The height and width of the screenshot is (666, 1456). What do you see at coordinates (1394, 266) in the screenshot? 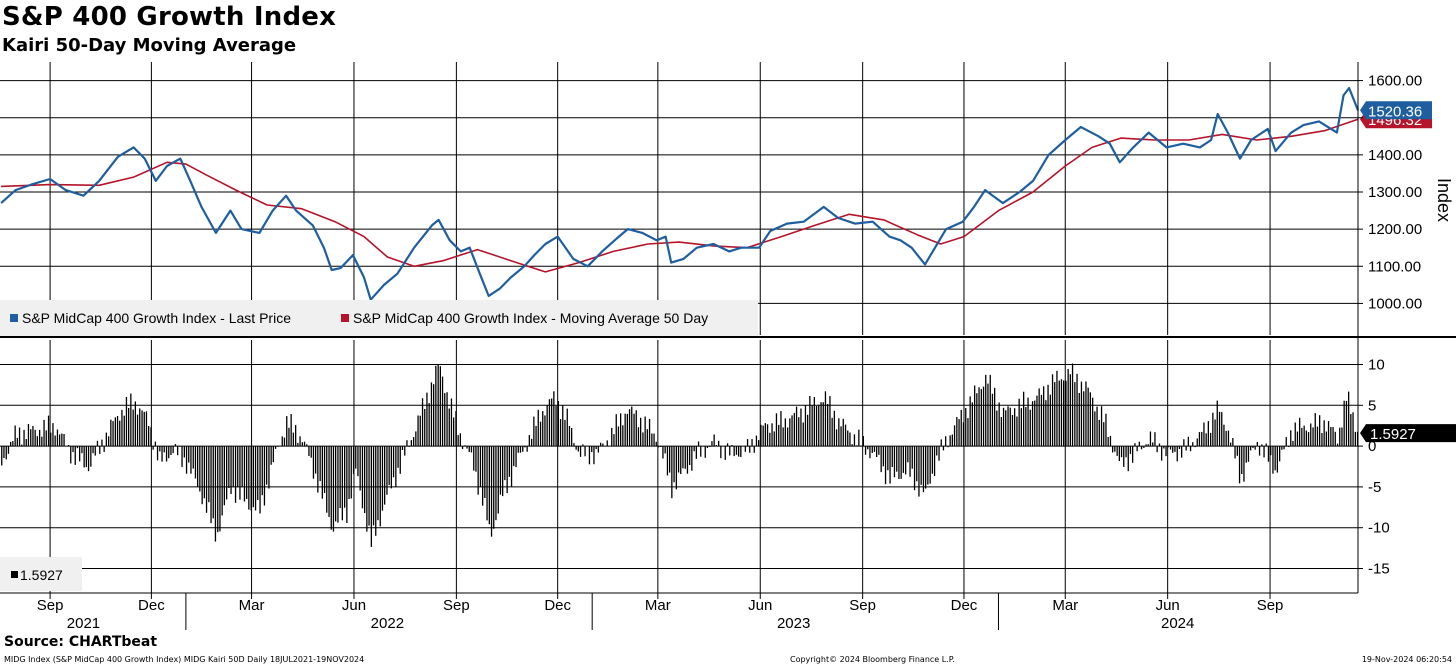
I see `top-ytick-label-1: 1100.00` at bounding box center [1394, 266].